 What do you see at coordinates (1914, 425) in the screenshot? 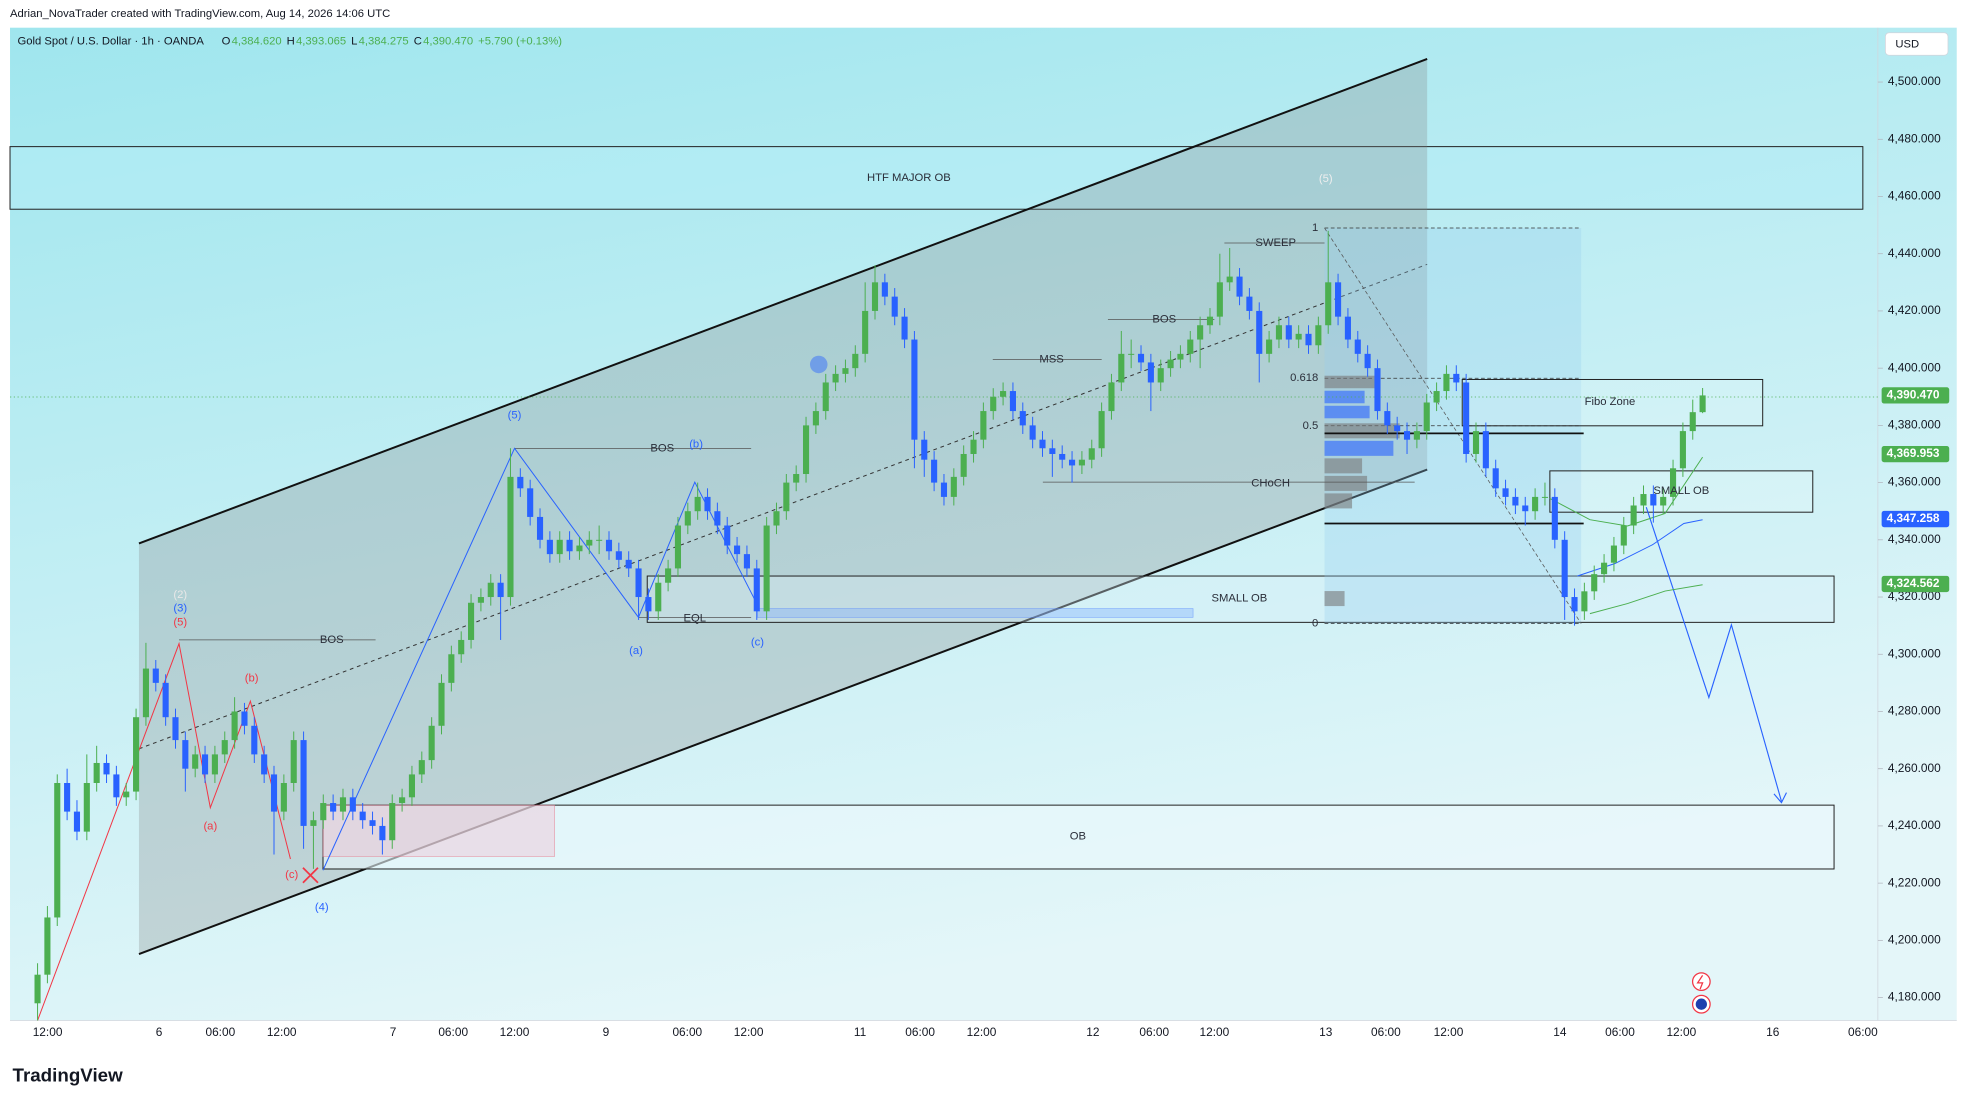
I see `y-tick-label: 4,380.000` at bounding box center [1914, 425].